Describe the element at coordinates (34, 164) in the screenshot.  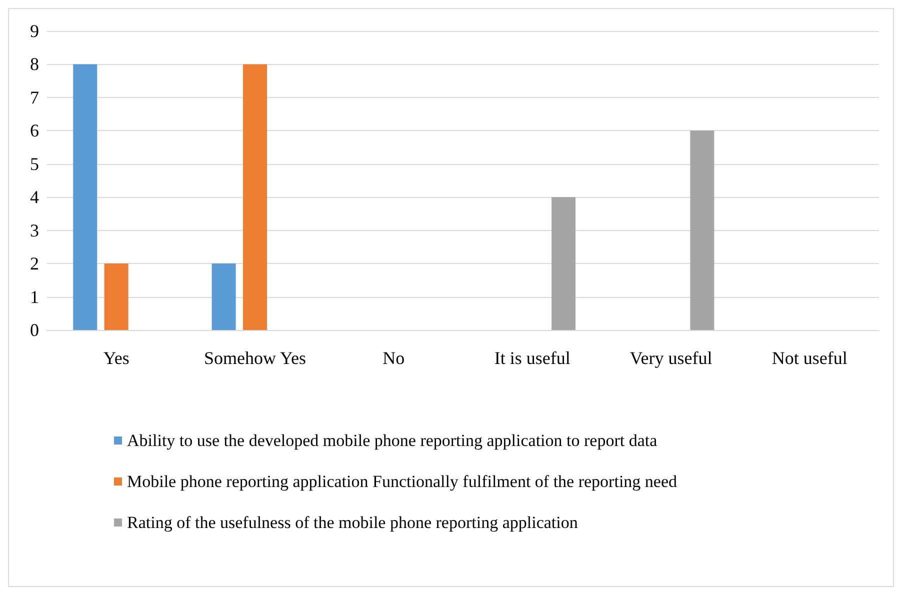
I see `y-tick-label: 5` at that location.